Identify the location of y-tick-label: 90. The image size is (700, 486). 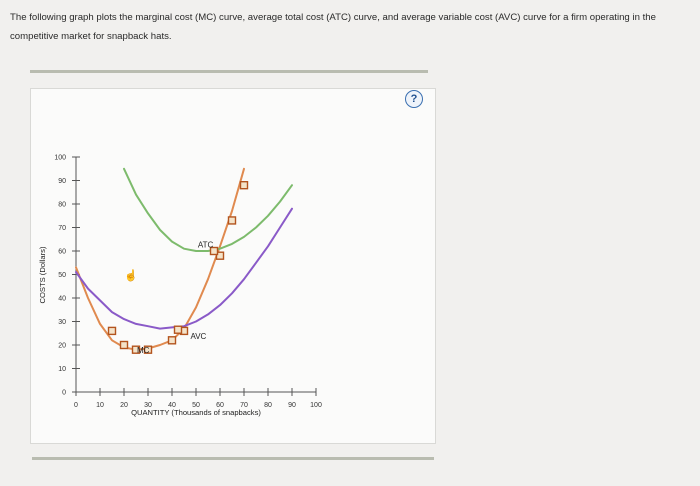
(62, 181).